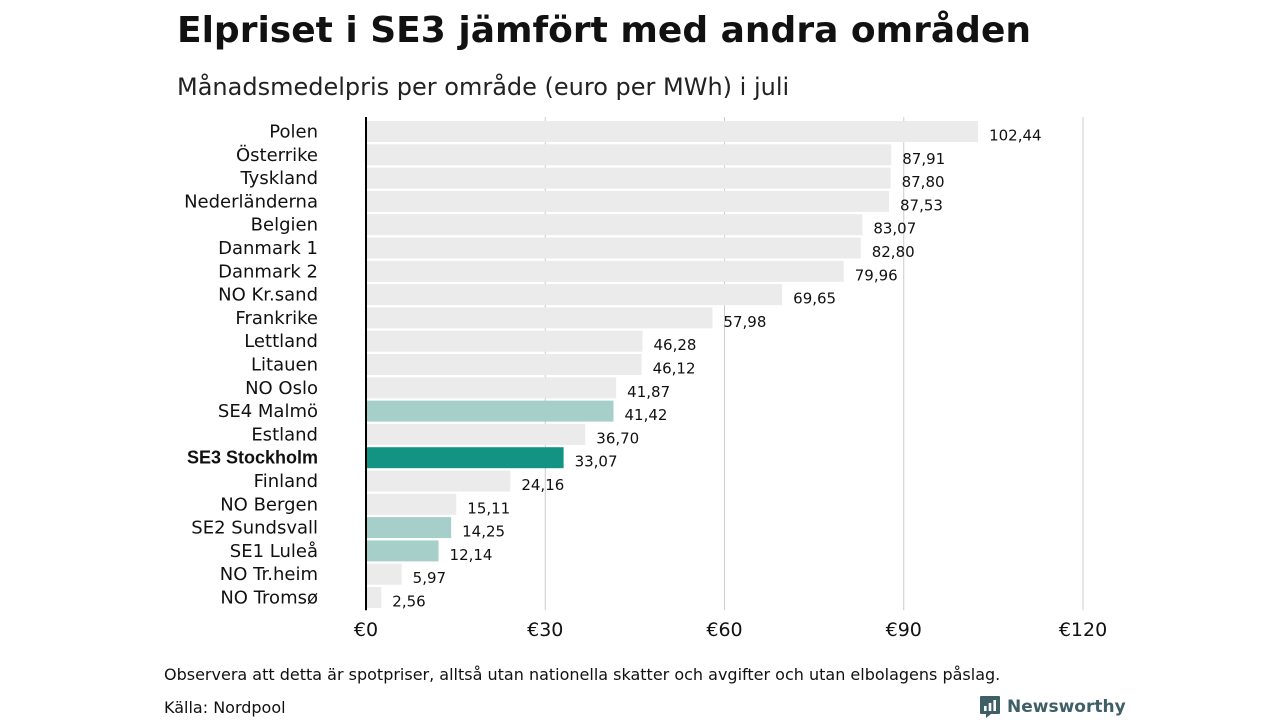  I want to click on value-label: 36,70, so click(617, 438).